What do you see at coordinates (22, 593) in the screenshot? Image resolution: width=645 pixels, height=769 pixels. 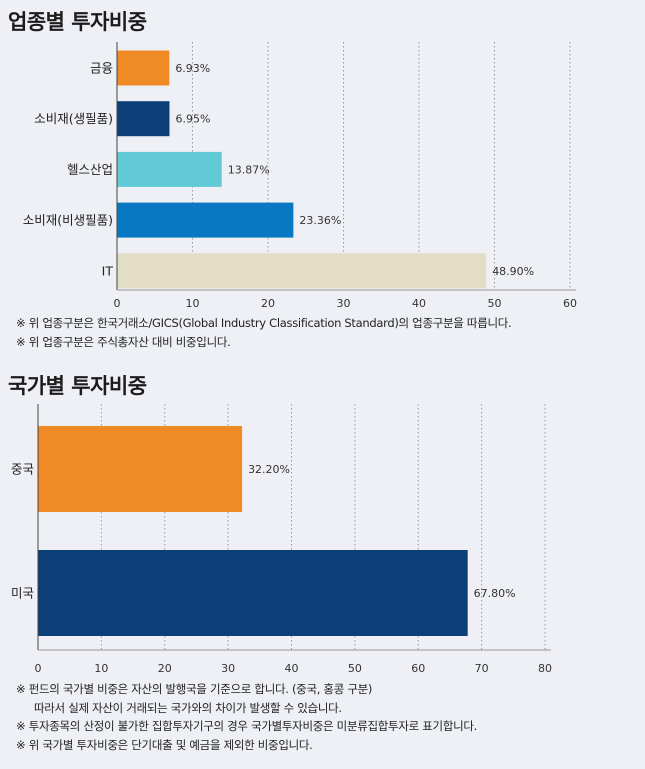 I see `category-label: 미국` at bounding box center [22, 593].